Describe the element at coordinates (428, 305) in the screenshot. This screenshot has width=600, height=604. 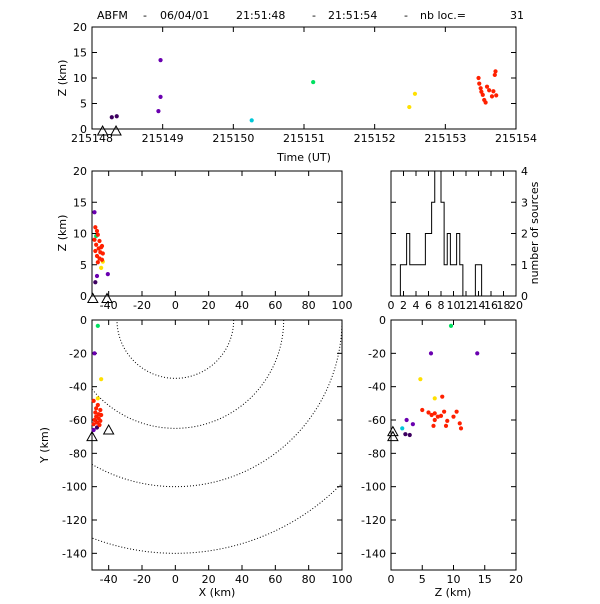
I see `x-tick-label: 6` at that location.